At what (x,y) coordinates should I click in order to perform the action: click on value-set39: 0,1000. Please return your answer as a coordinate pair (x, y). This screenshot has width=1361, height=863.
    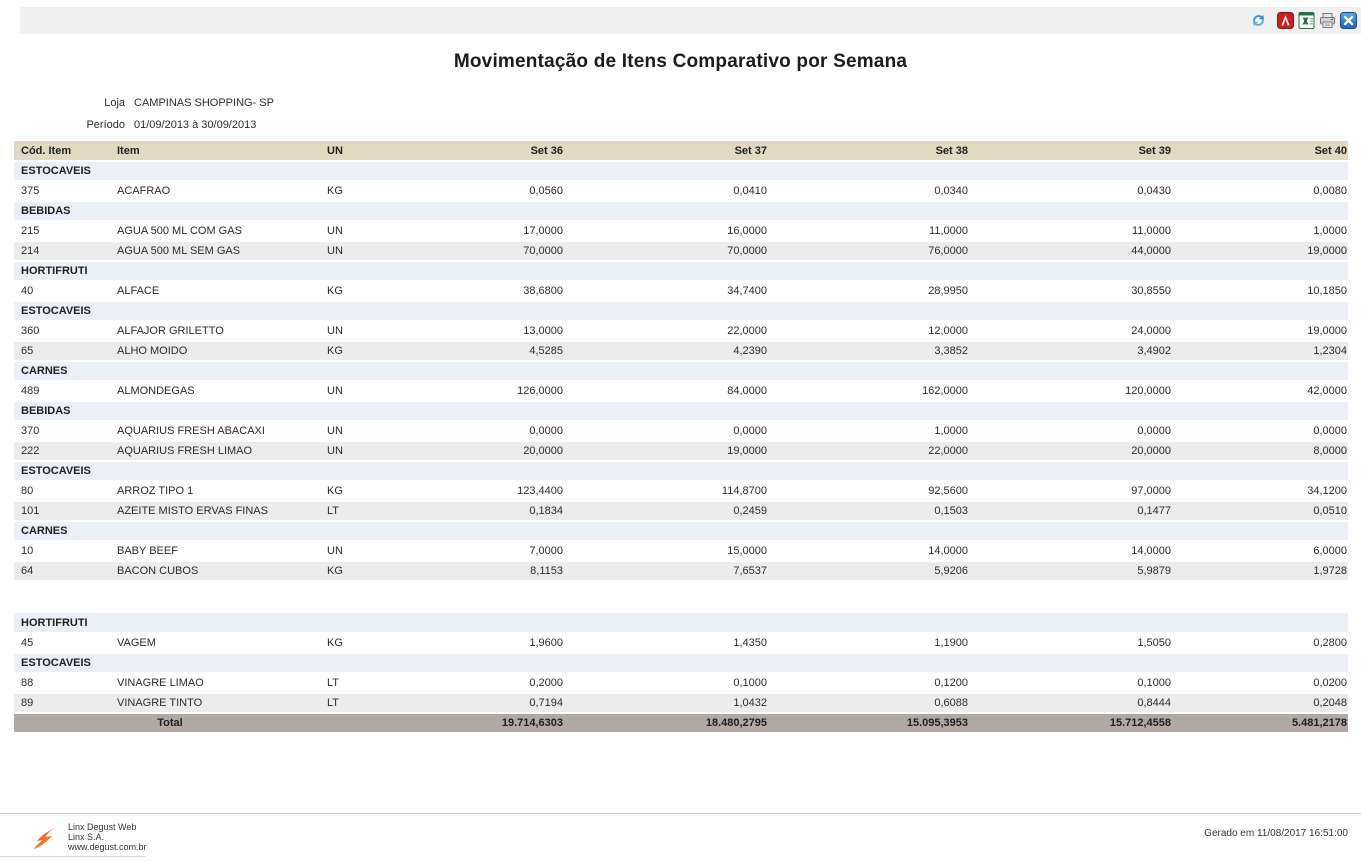
    Looking at the image, I should click on (1070, 683).